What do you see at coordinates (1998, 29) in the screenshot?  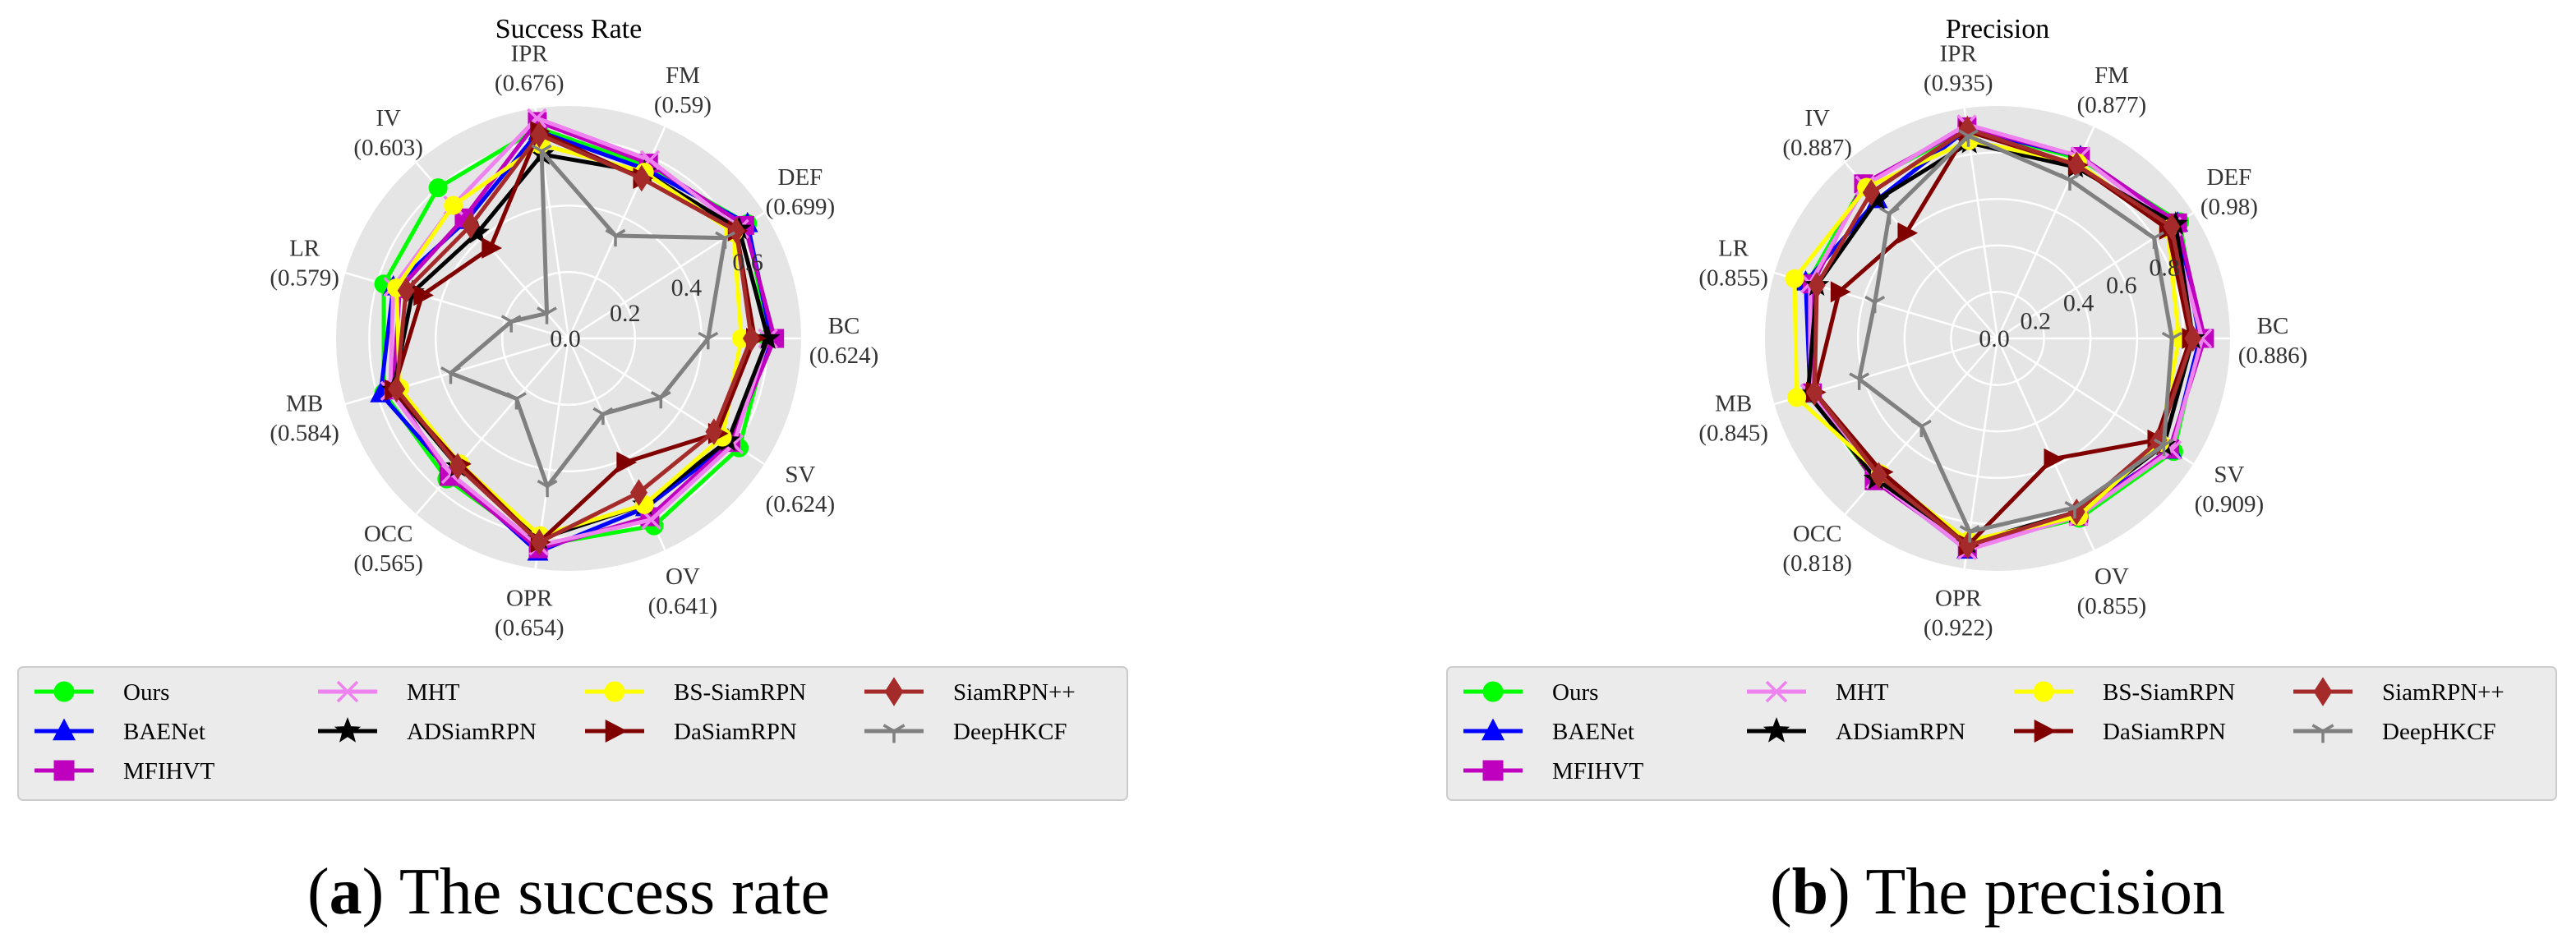 I see `chart-title: Precision` at bounding box center [1998, 29].